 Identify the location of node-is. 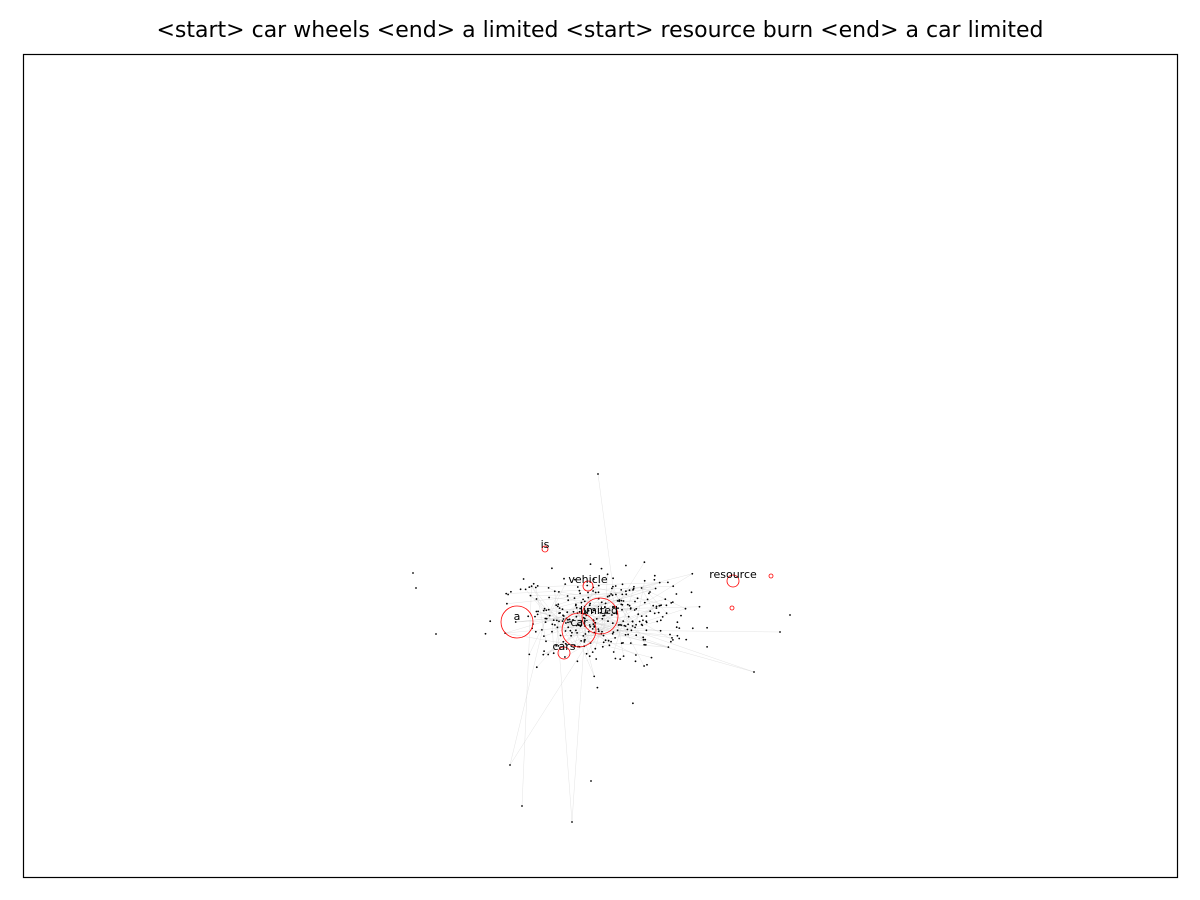
(545, 549).